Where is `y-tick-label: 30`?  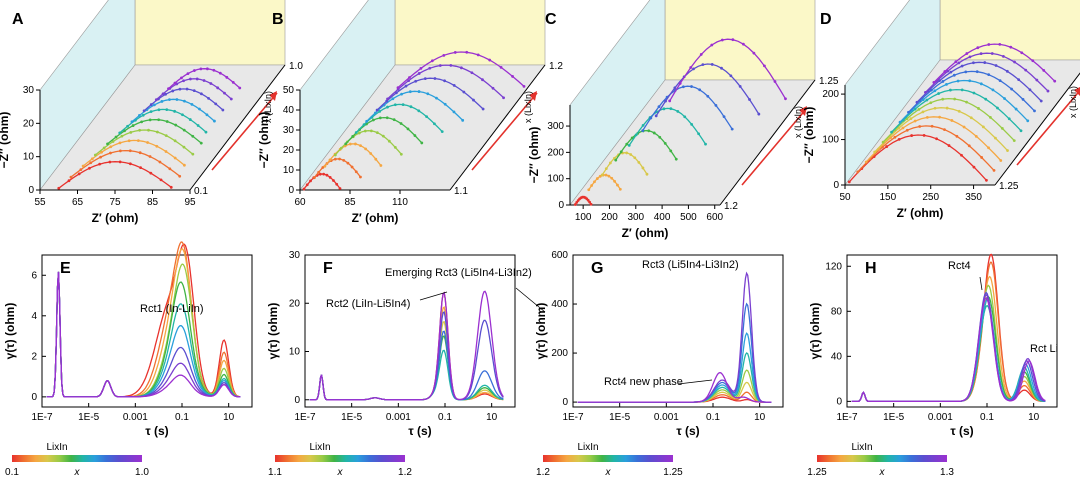 y-tick-label: 30 is located at coordinates (295, 255).